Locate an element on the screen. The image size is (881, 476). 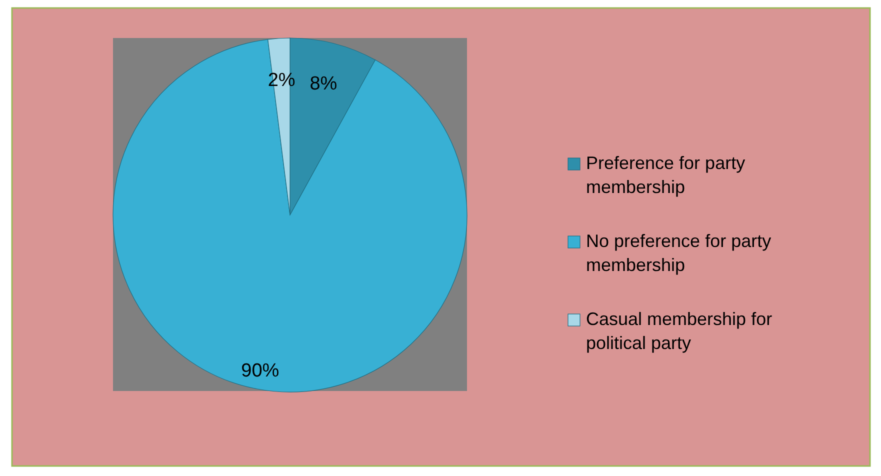
legend-label: No preference for party membership is located at coordinates (679, 252).